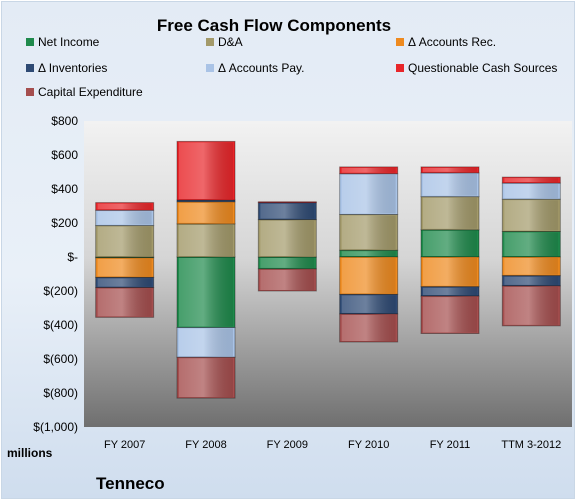  What do you see at coordinates (531, 445) in the screenshot?
I see `x-tick-label: TTM 3-2012` at bounding box center [531, 445].